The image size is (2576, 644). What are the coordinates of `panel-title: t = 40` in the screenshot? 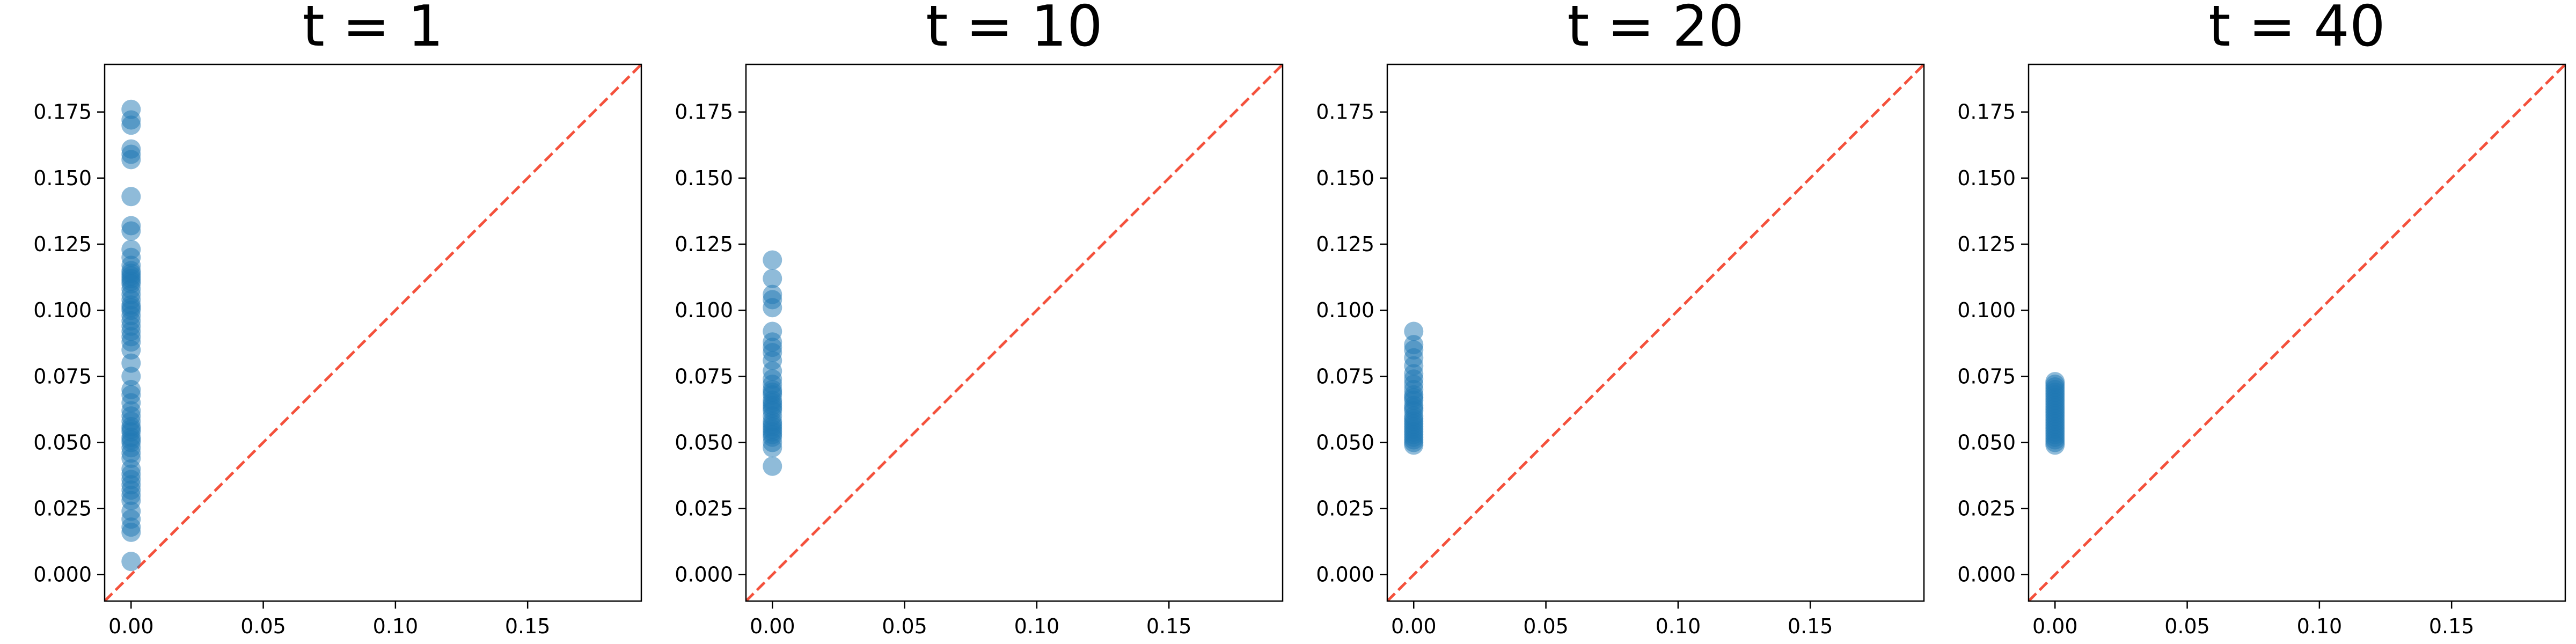 It's located at (2296, 29).